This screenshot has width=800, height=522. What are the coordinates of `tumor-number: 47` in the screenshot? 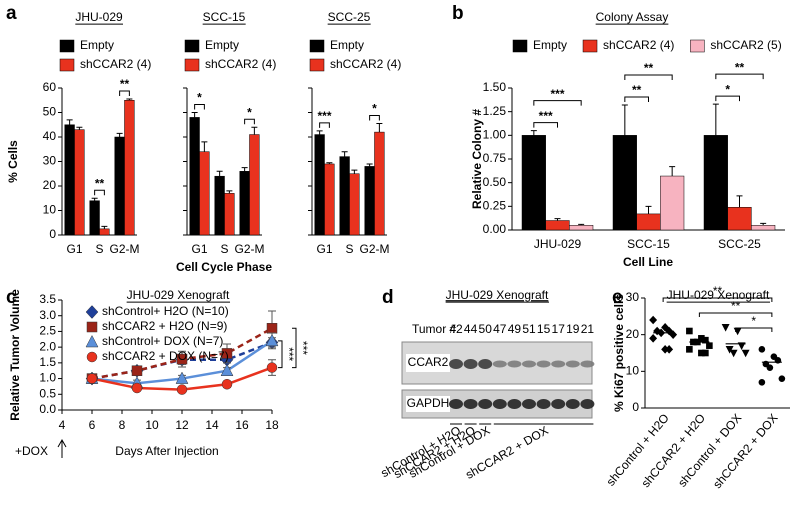 It's located at (500, 329).